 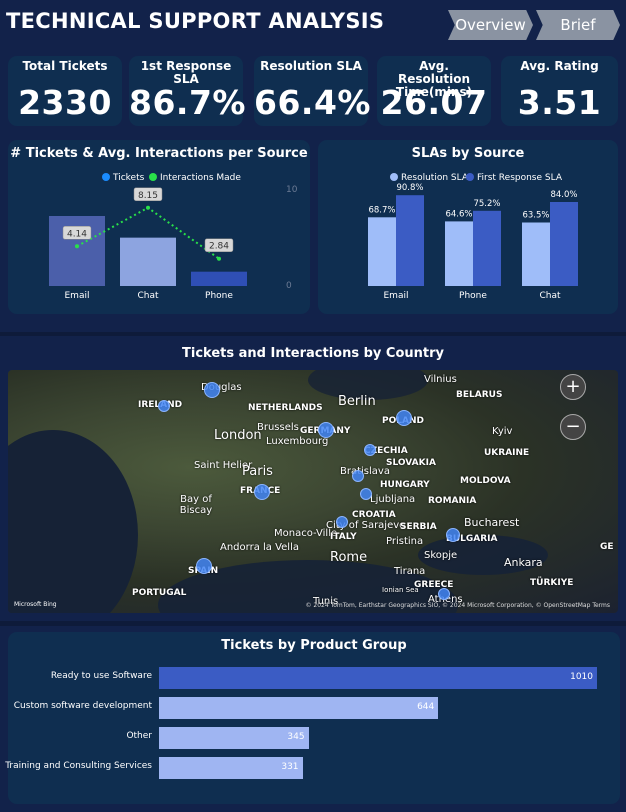 What do you see at coordinates (128, 178) in the screenshot?
I see `tickets-legend-label: Tickets` at bounding box center [128, 178].